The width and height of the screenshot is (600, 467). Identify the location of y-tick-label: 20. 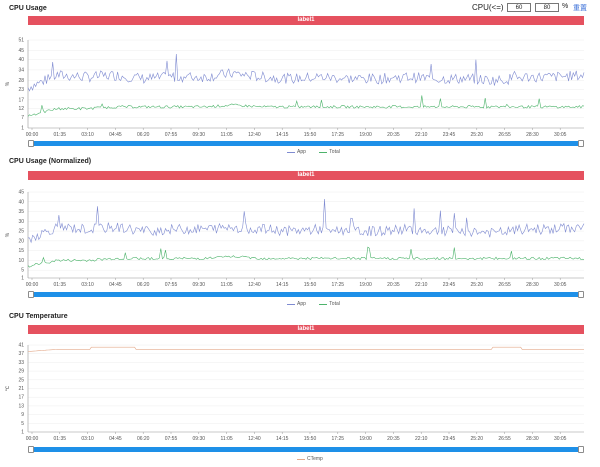
(21, 241).